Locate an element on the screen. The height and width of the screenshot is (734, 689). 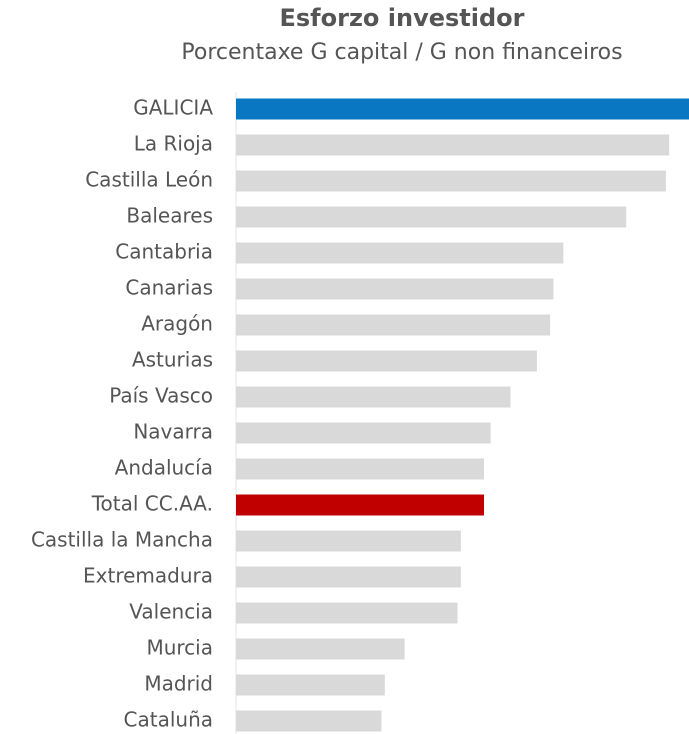
chart-subtitle: Porcentaxe G capital / G non financeiros is located at coordinates (401, 52).